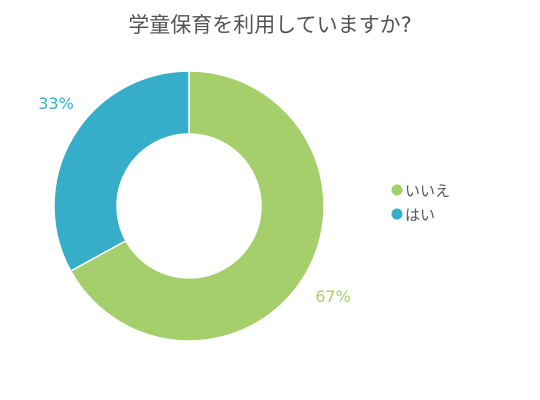 The height and width of the screenshot is (400, 540). I want to click on legend-label-2: はい, so click(420, 215).